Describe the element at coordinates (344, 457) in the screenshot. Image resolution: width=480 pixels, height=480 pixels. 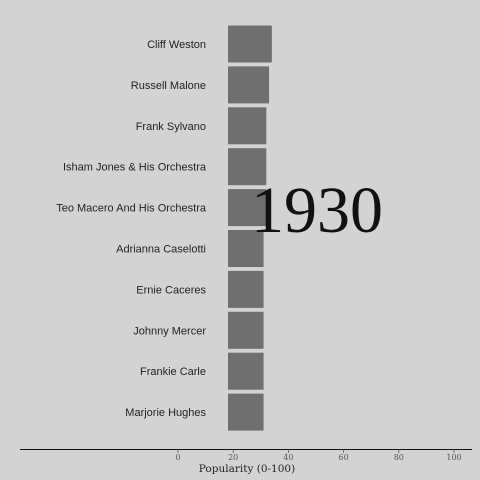
I see `x-tick-label-60: 60` at that location.